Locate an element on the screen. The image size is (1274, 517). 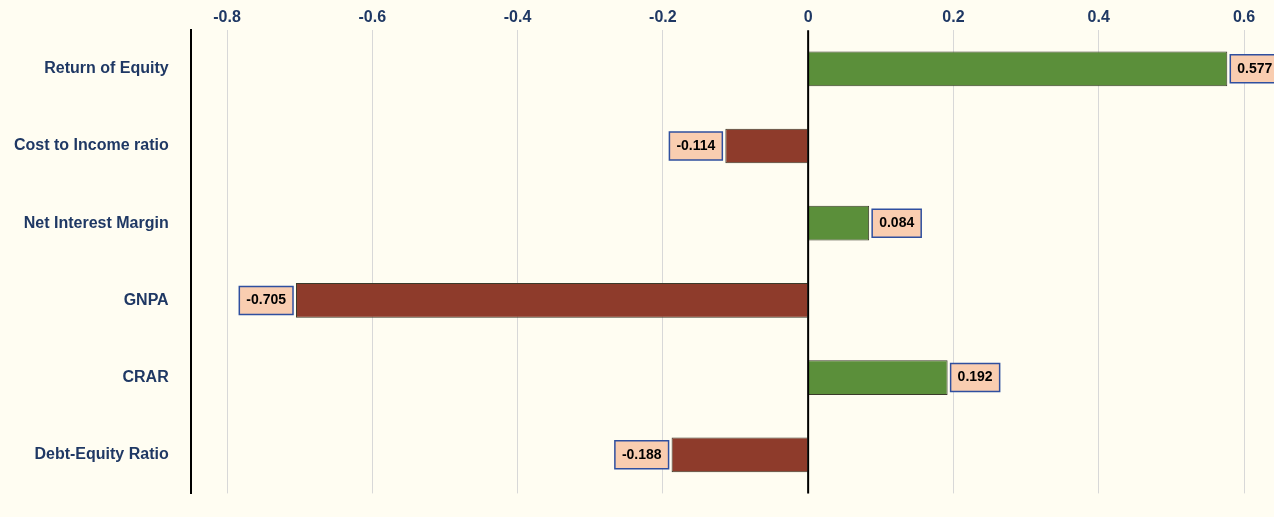
x-tick-label: 0 is located at coordinates (808, 17).